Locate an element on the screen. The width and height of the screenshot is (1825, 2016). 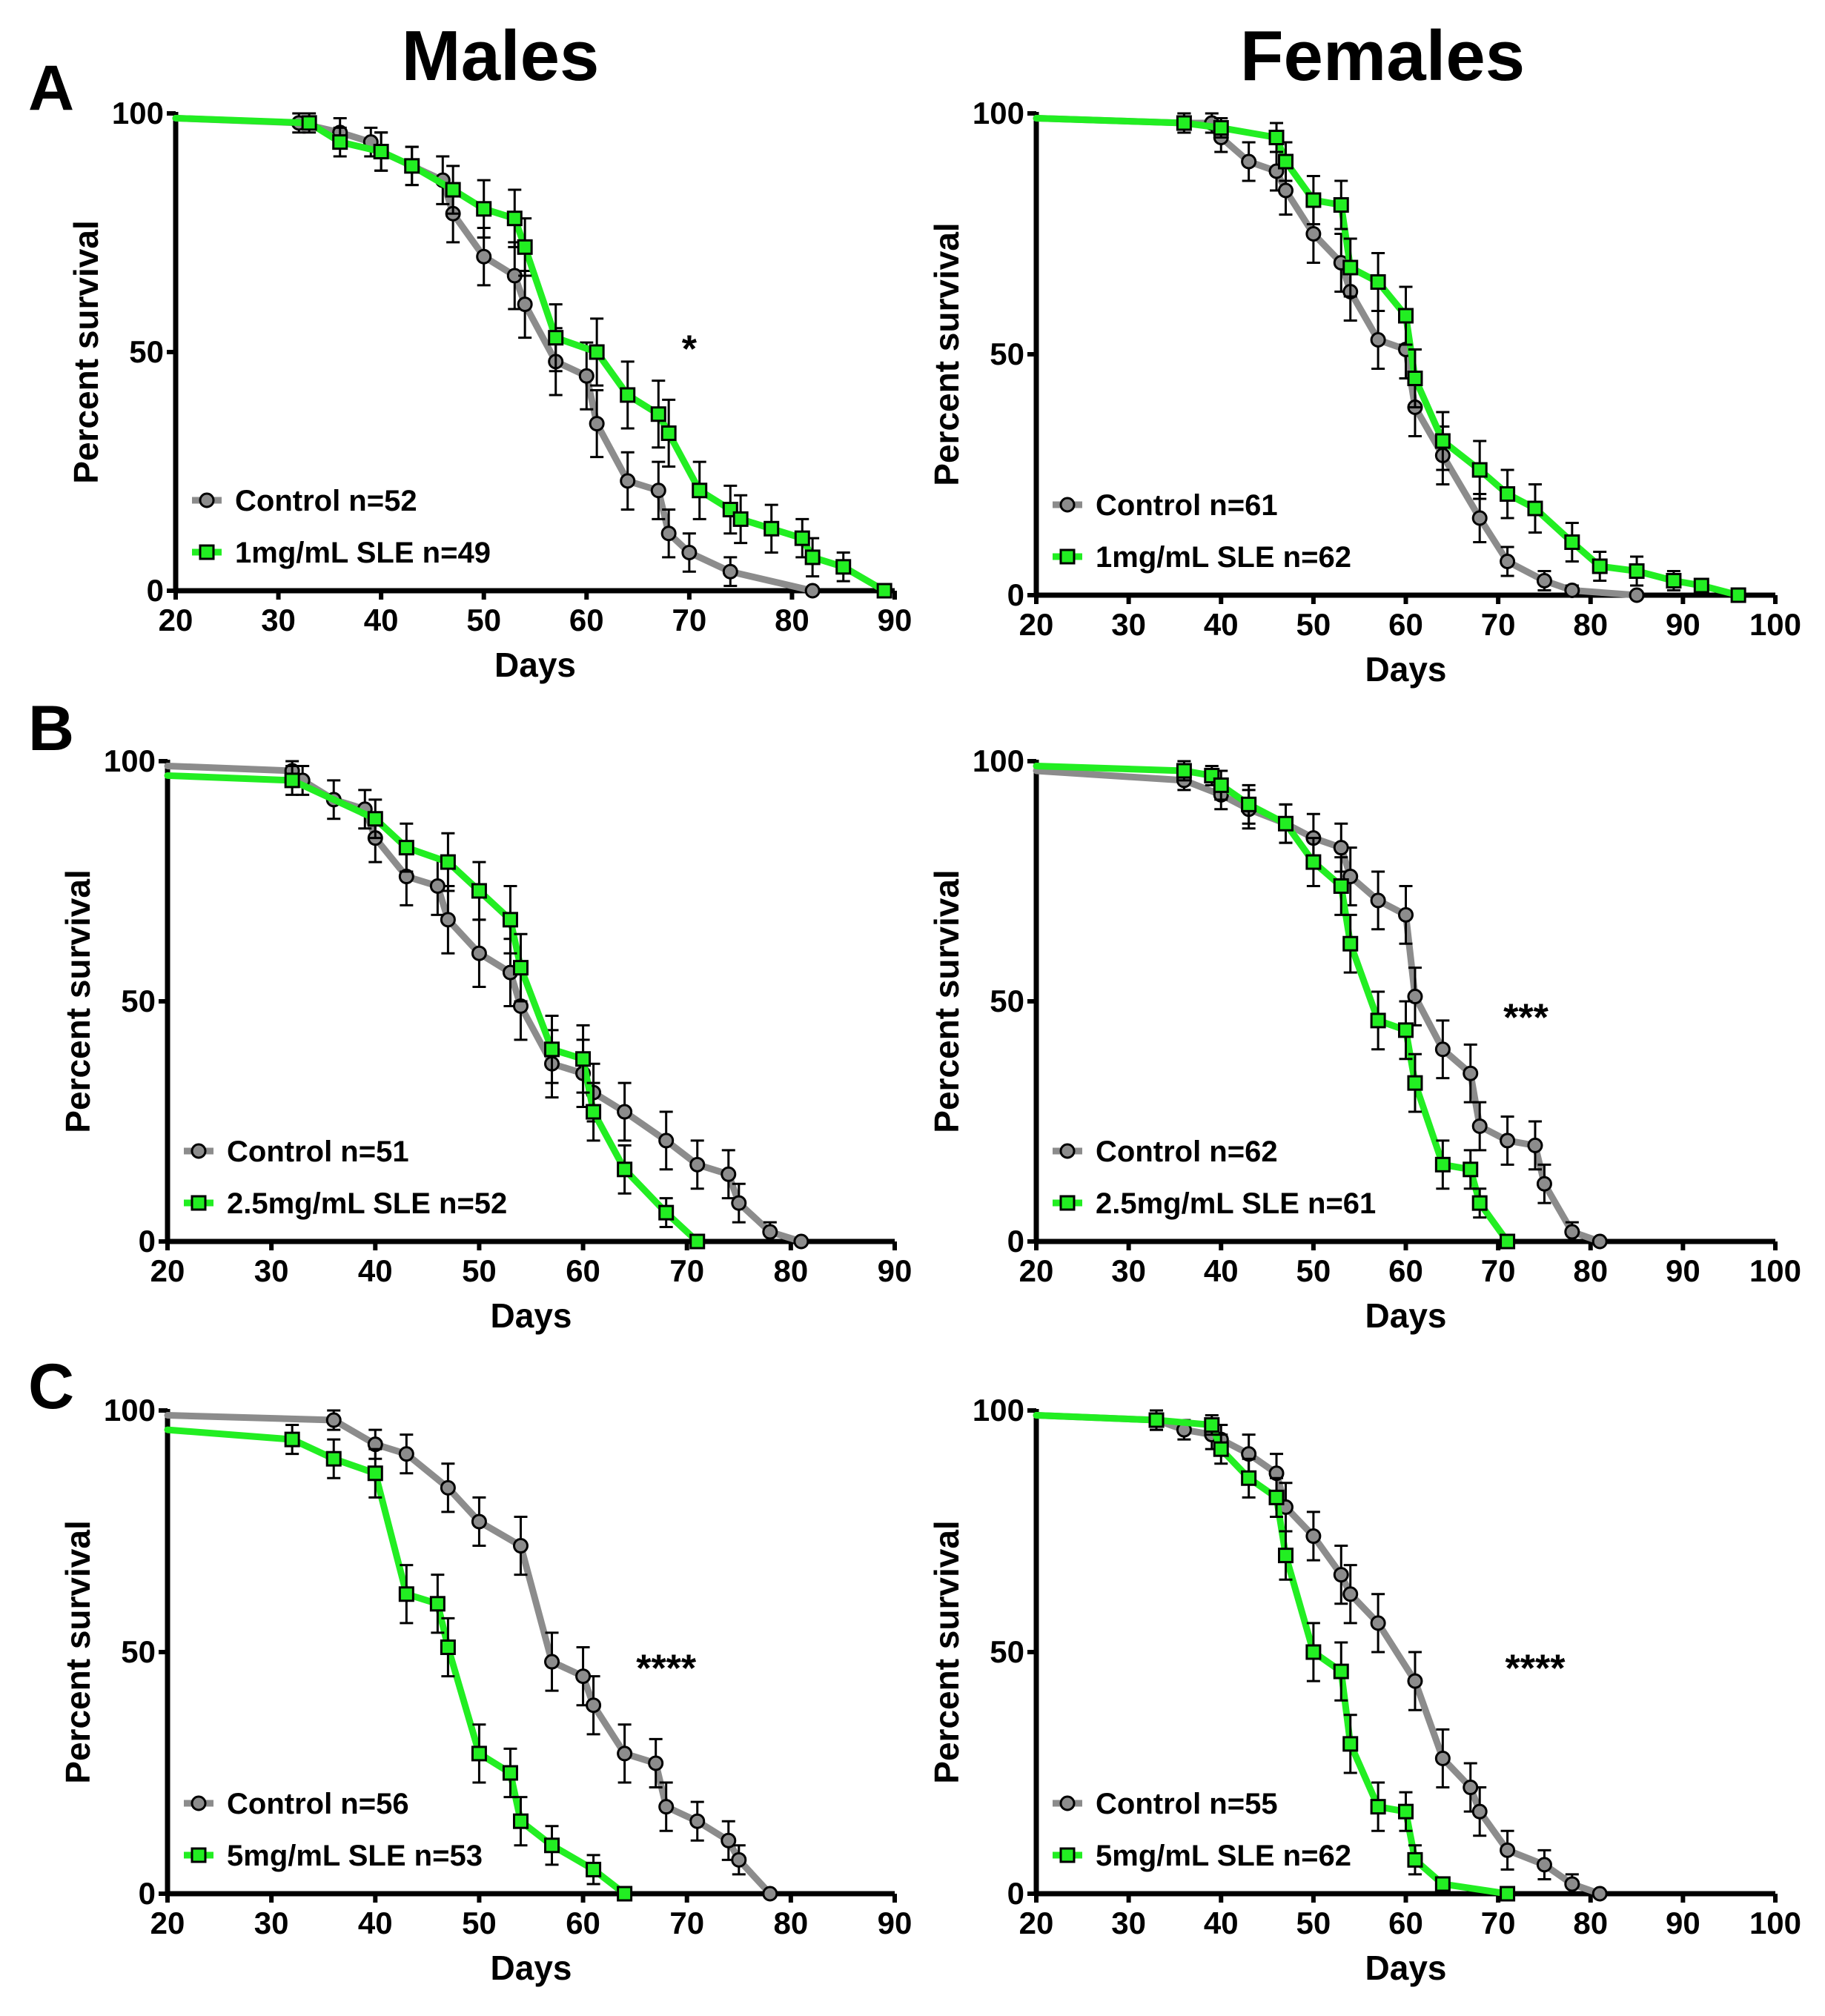
legend-label: 2.5mg/mL SLE n=61 is located at coordinates (1236, 1204).